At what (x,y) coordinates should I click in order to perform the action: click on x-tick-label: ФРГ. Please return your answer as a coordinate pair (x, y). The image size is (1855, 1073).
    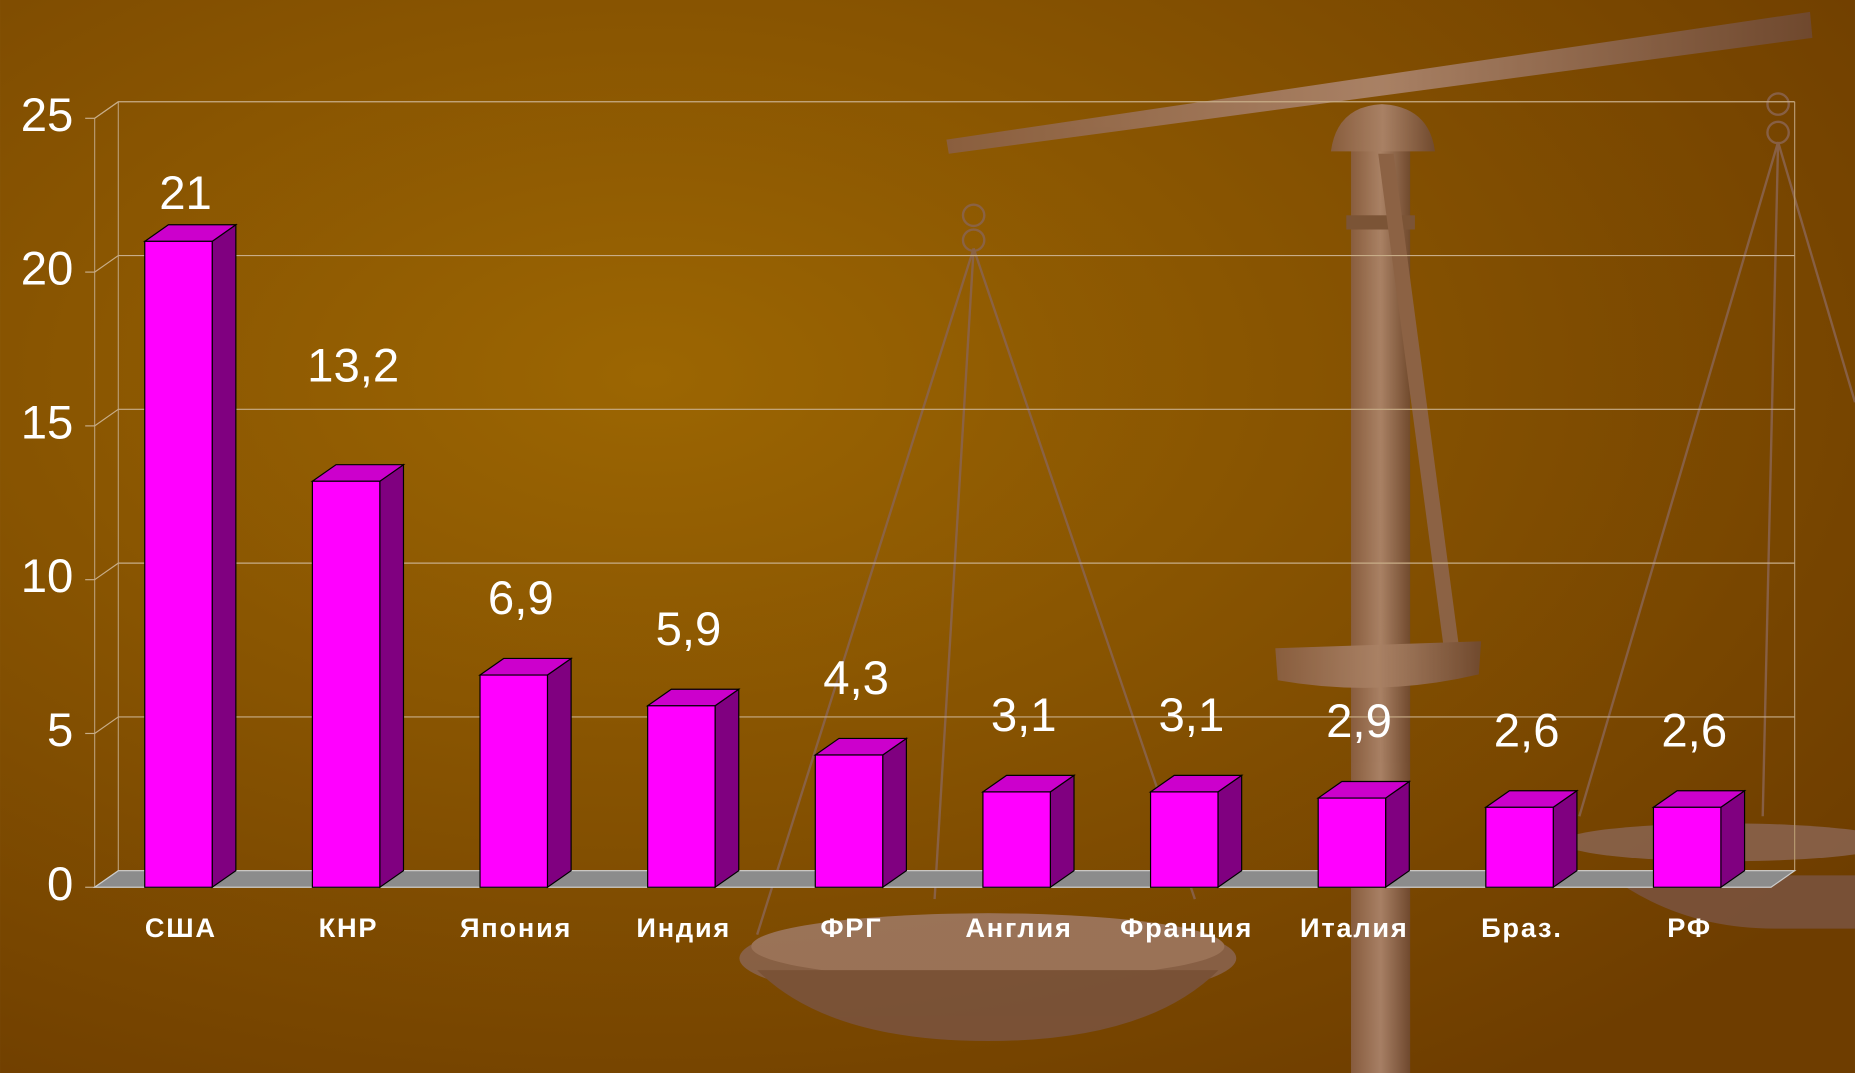
    Looking at the image, I should click on (851, 927).